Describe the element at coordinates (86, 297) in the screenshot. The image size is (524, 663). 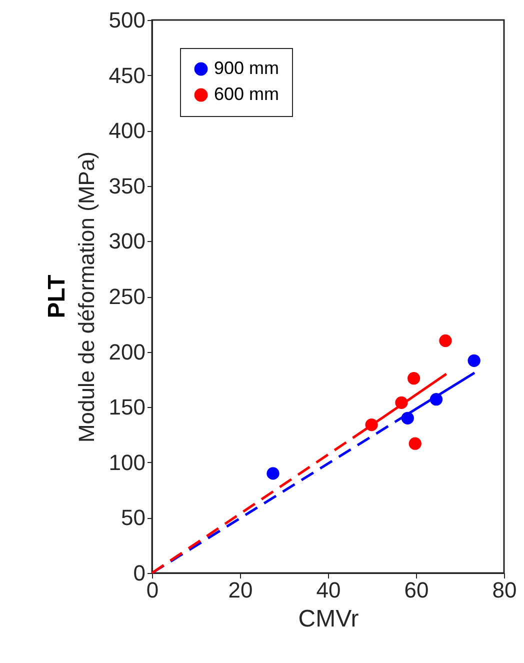
I see `y-axis-title: Module de déformation (MPa)` at that location.